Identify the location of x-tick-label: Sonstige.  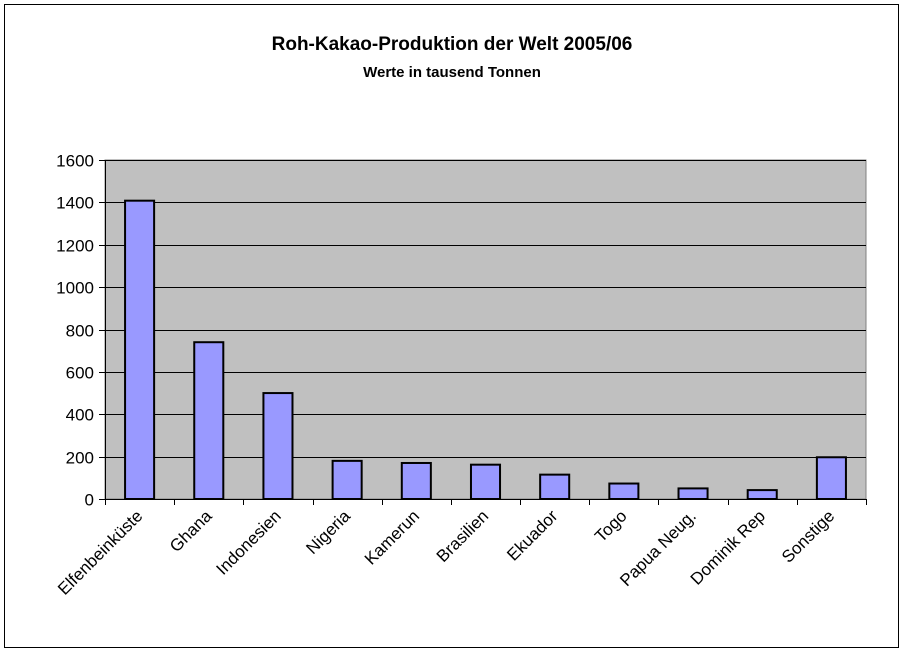
(808, 536).